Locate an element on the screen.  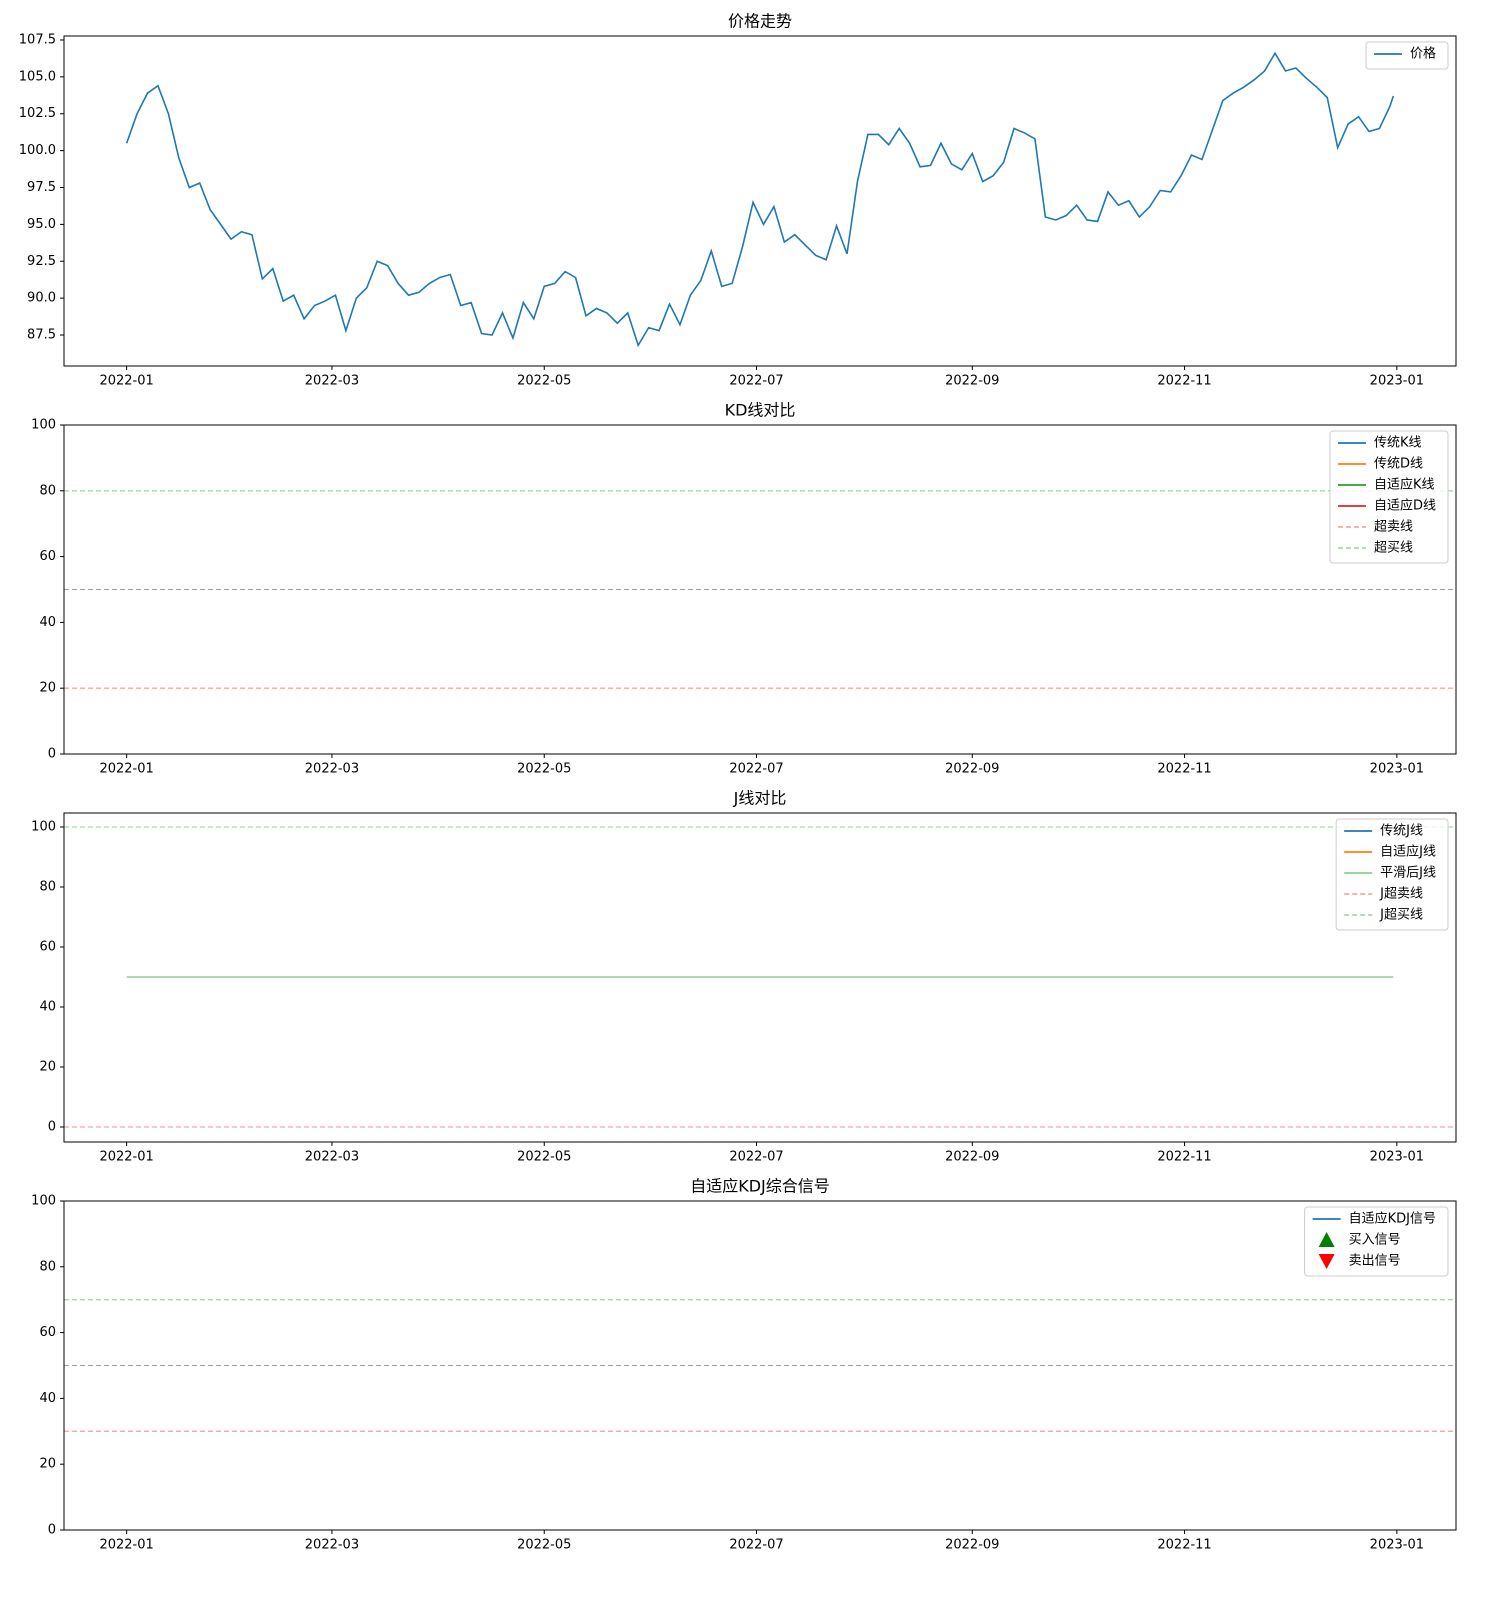
chart-title: 价格走势 is located at coordinates (760, 21).